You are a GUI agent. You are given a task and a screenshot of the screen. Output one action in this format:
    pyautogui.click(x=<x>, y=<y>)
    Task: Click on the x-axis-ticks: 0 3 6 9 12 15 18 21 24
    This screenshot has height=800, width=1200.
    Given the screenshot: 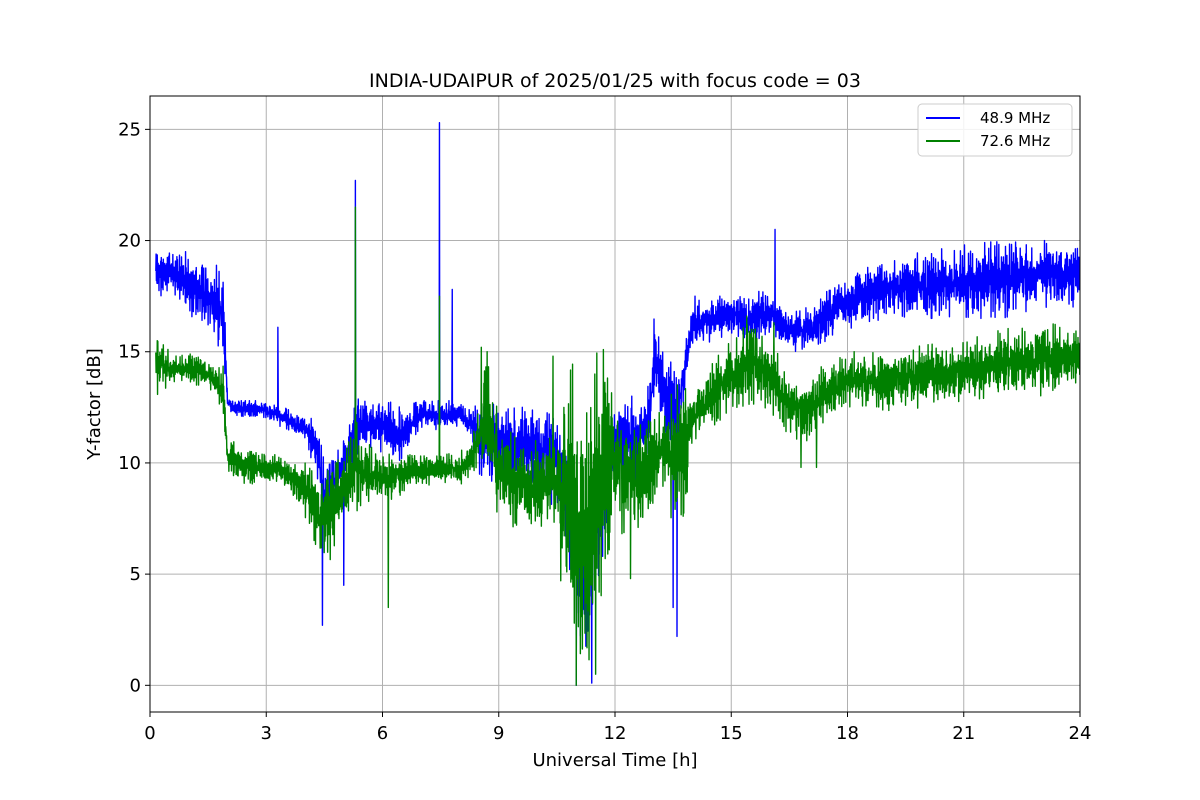 What is the action you would take?
    pyautogui.click(x=617, y=728)
    